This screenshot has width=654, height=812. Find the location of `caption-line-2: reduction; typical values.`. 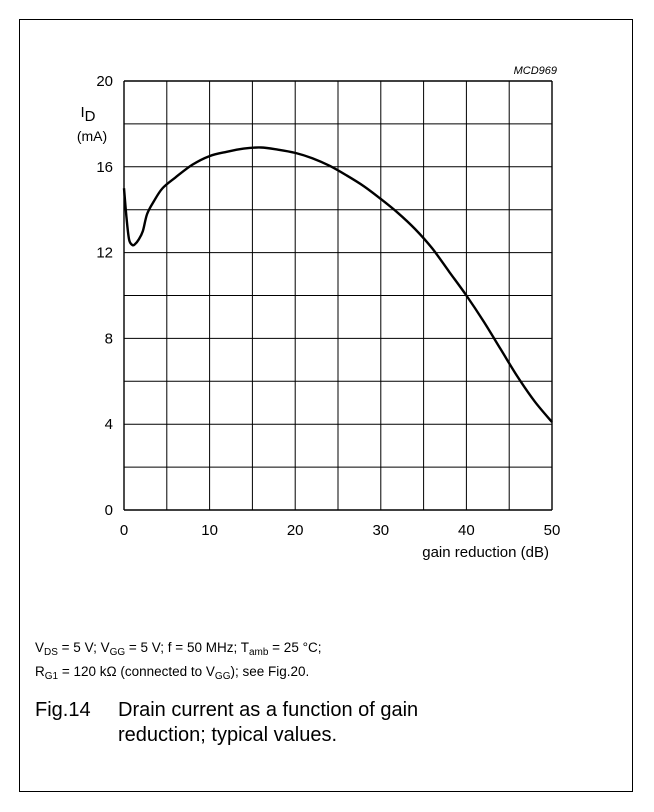

caption-line-2: reduction; typical values. is located at coordinates (228, 735).